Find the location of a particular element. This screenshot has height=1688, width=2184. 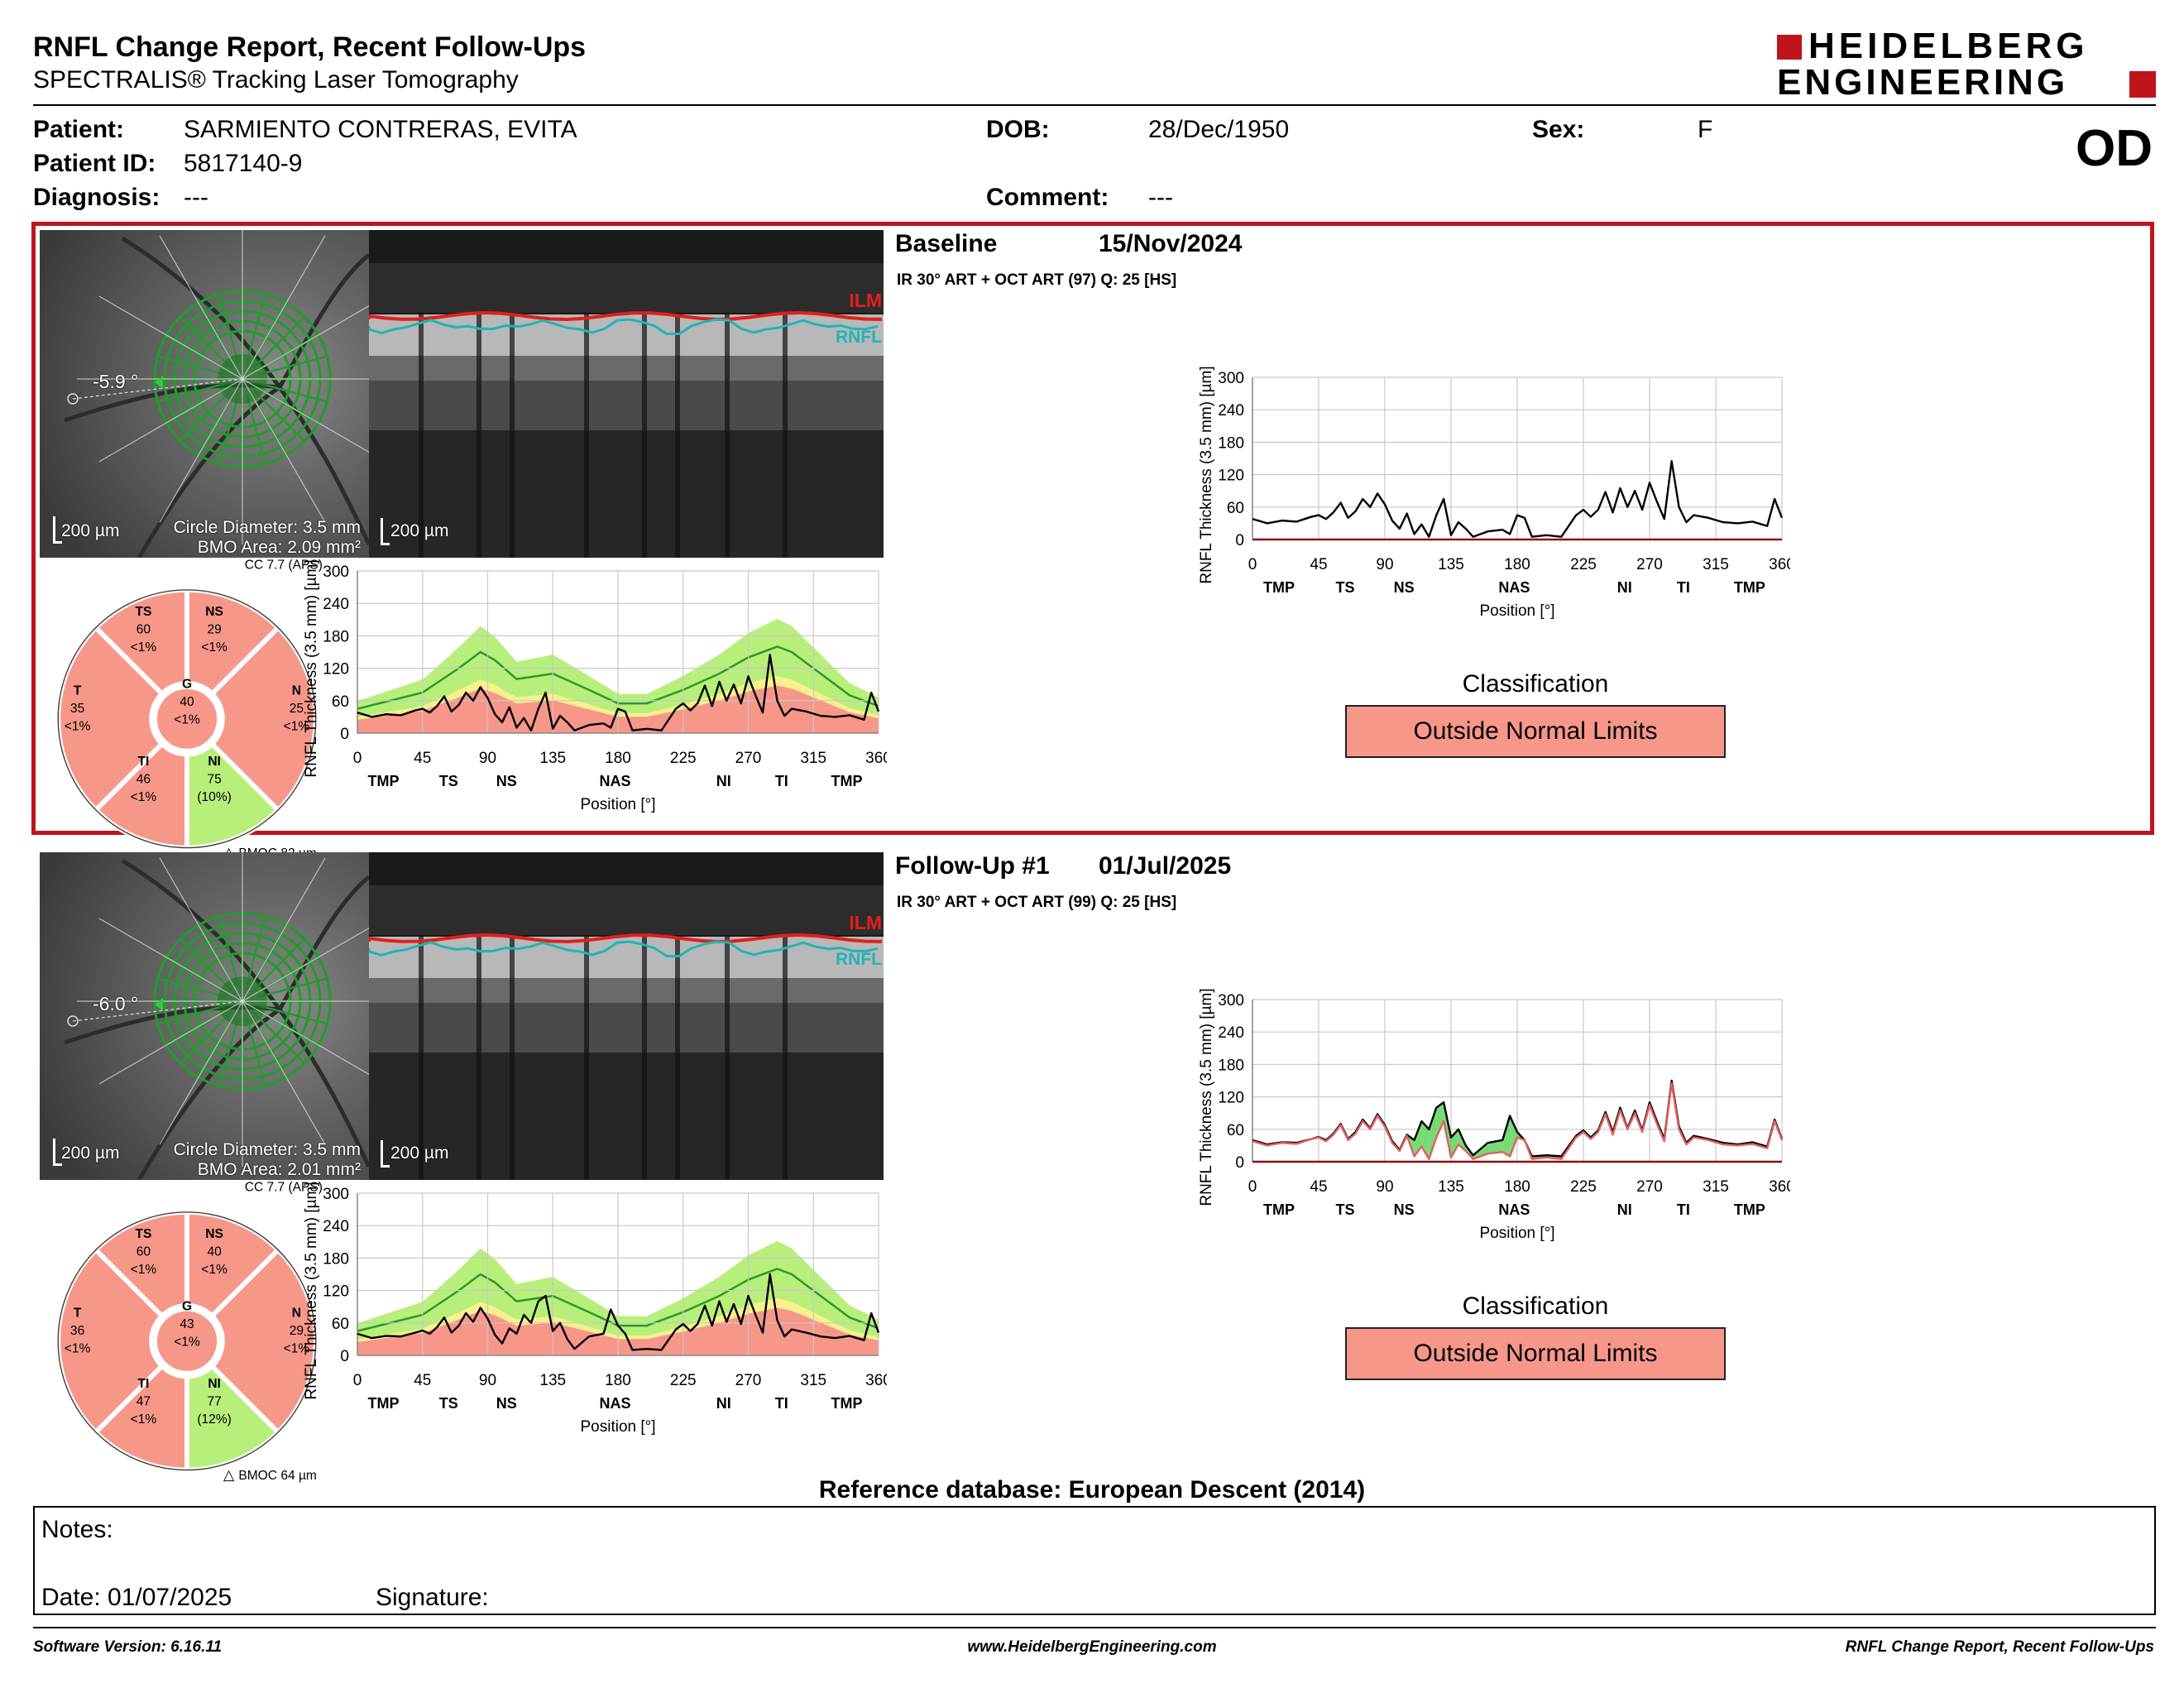

heidelberg-logo: HEIDELBERG ENGINEERING is located at coordinates (1967, 64).